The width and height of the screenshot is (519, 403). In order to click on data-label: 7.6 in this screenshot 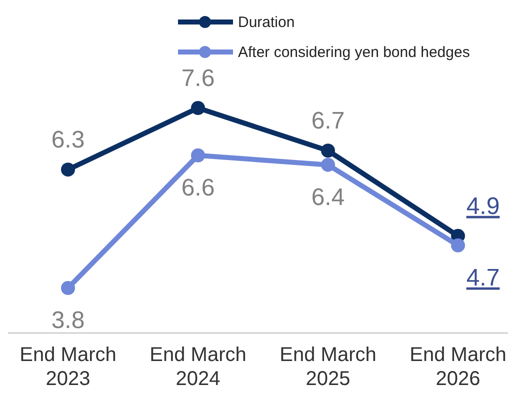, I will do `click(198, 78)`.